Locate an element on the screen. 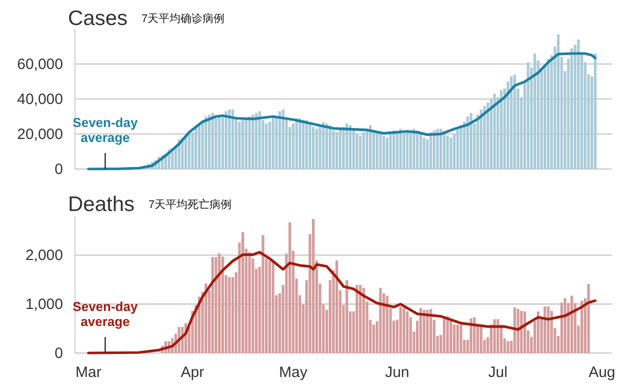 This screenshot has width=644, height=384. x-tick-label: May is located at coordinates (293, 372).